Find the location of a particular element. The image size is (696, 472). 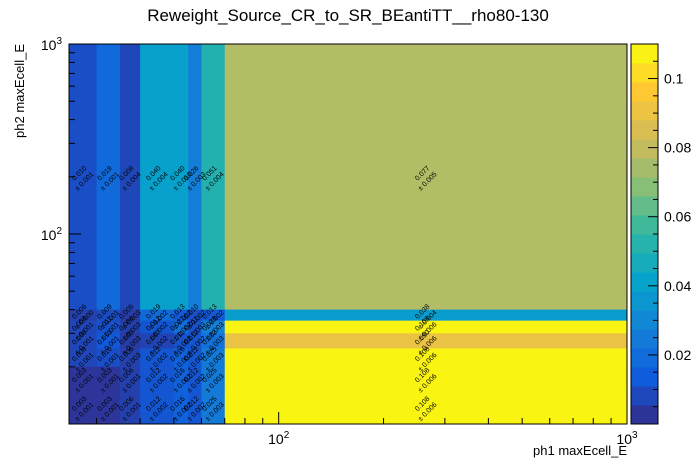

colorbar-tick-label: 0.06 is located at coordinates (677, 217).